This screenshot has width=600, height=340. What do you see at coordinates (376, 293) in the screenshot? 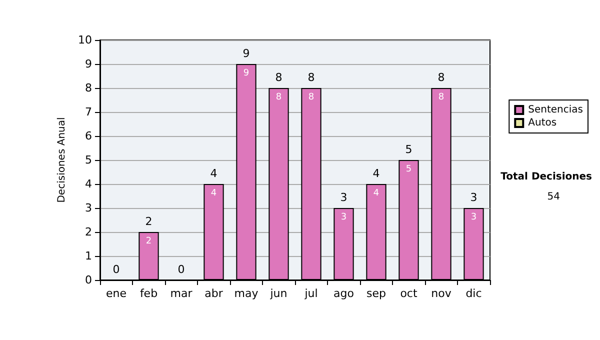
I see `x-tick-label: sep` at bounding box center [376, 293].